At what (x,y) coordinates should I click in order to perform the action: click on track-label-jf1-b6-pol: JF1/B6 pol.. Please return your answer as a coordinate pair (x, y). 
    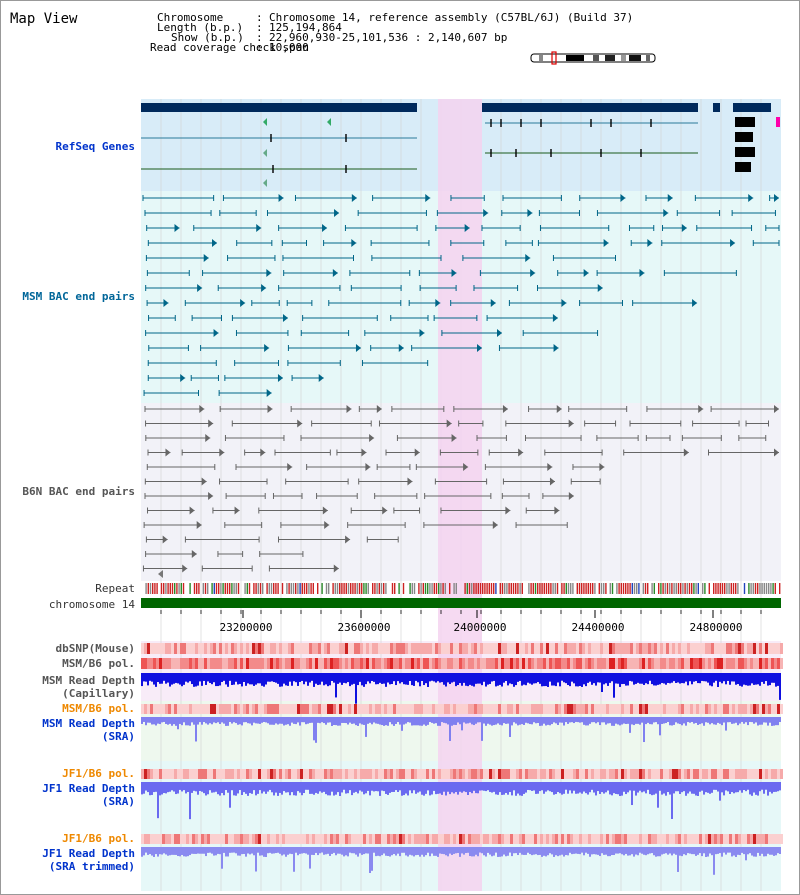
    Looking at the image, I should click on (98, 773).